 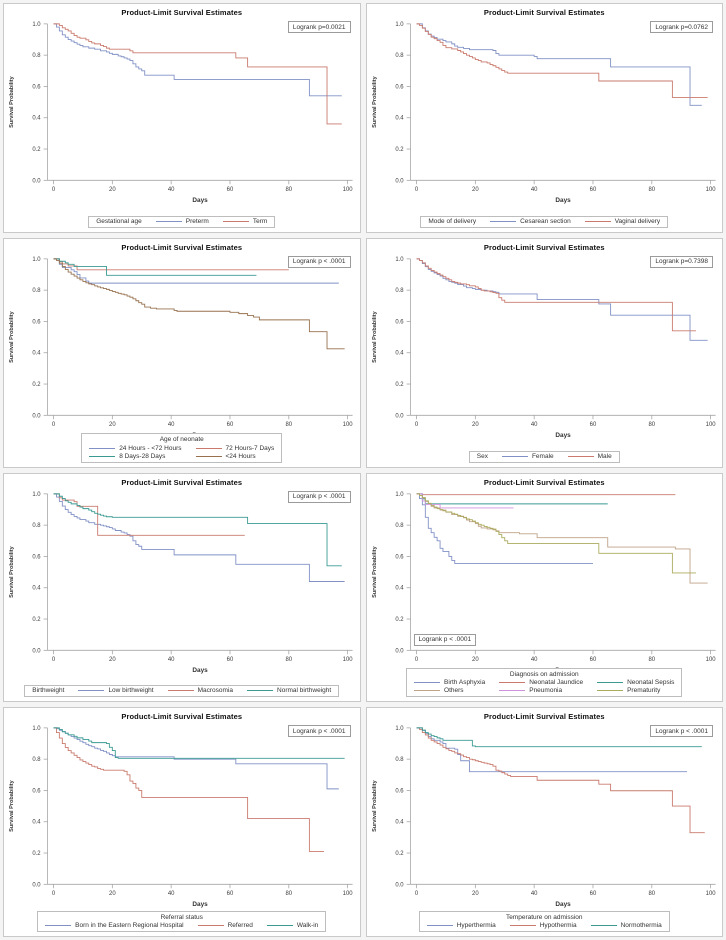 I want to click on legend-group-label: Gestational age, so click(x=119, y=221).